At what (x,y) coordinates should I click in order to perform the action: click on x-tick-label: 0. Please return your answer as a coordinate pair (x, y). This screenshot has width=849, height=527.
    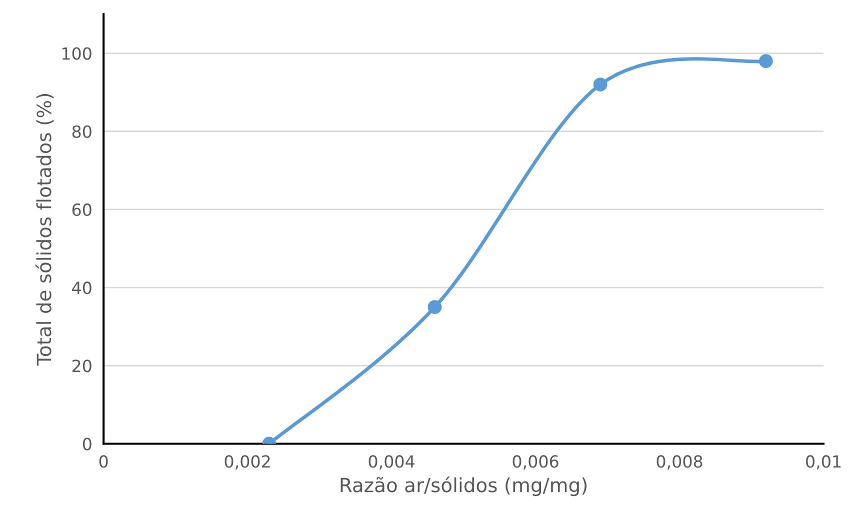
    Looking at the image, I should click on (103, 461).